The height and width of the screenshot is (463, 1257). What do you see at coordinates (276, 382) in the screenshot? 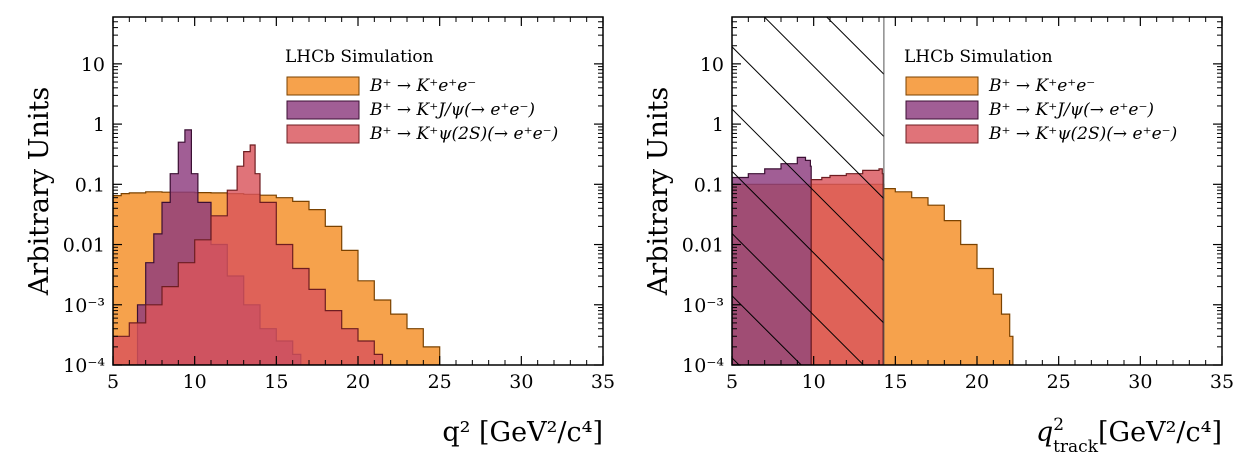
I see `left-x-tick-label: 15` at bounding box center [276, 382].